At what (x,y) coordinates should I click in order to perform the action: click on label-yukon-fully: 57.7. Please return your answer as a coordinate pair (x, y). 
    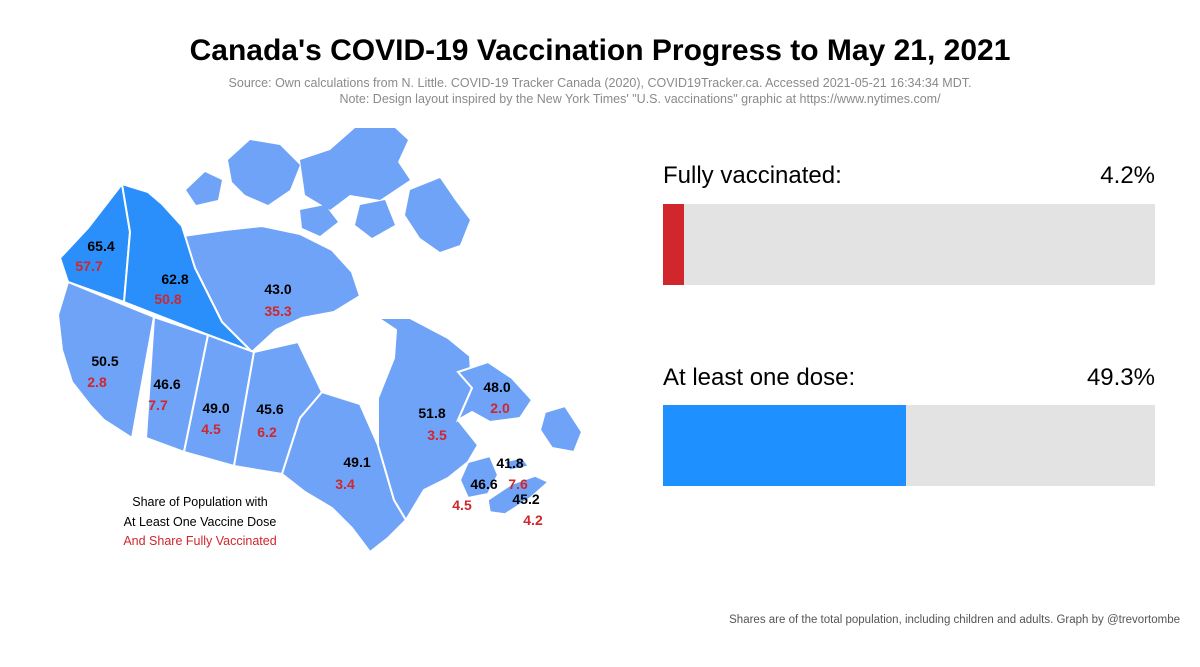
    Looking at the image, I should click on (89, 266).